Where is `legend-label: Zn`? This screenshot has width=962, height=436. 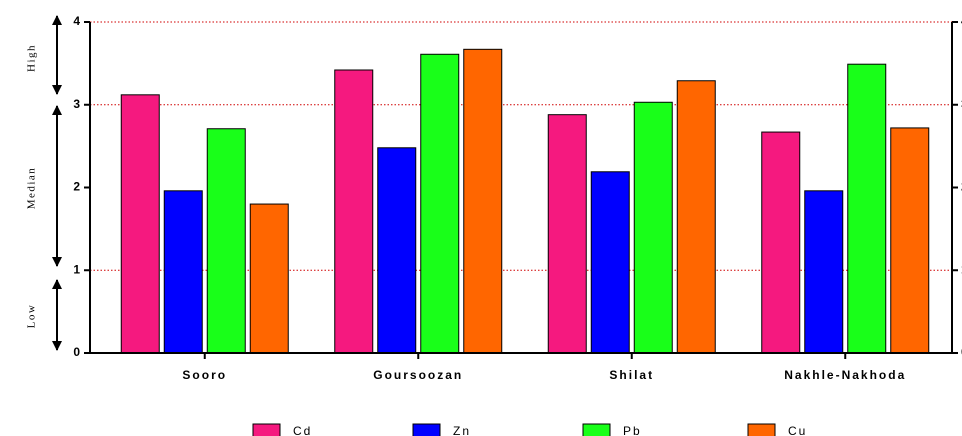
legend-label: Zn is located at coordinates (462, 430).